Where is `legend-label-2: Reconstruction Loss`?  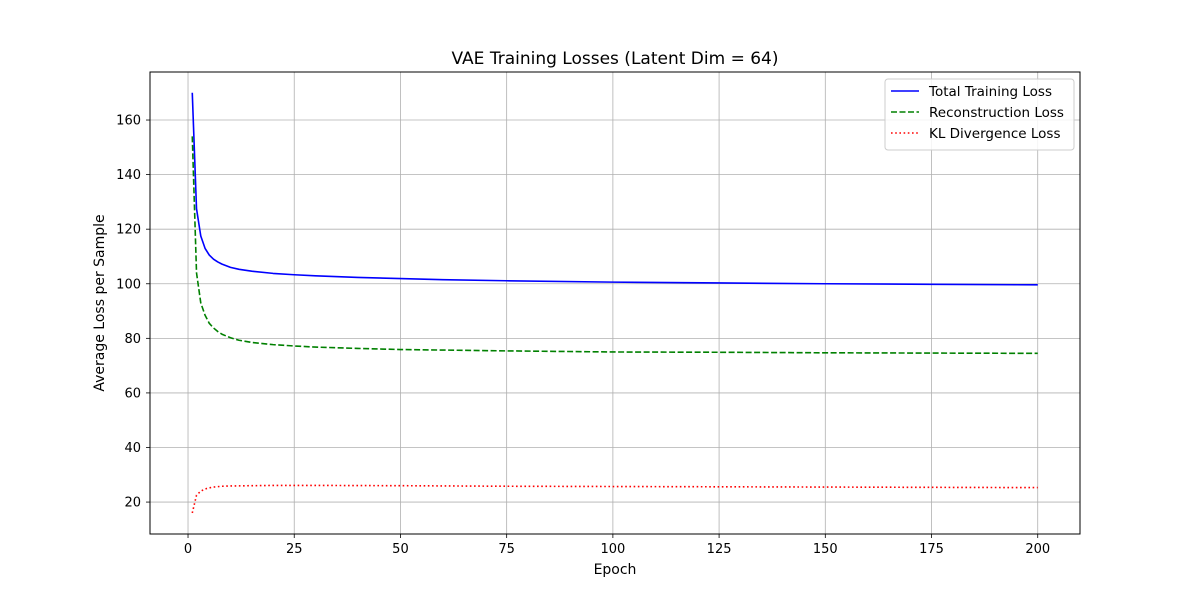
legend-label-2: Reconstruction Loss is located at coordinates (996, 113).